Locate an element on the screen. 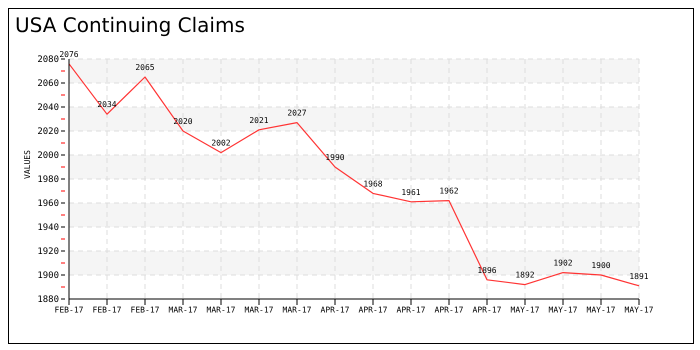 The width and height of the screenshot is (700, 350). data-label: 2065 is located at coordinates (145, 67).